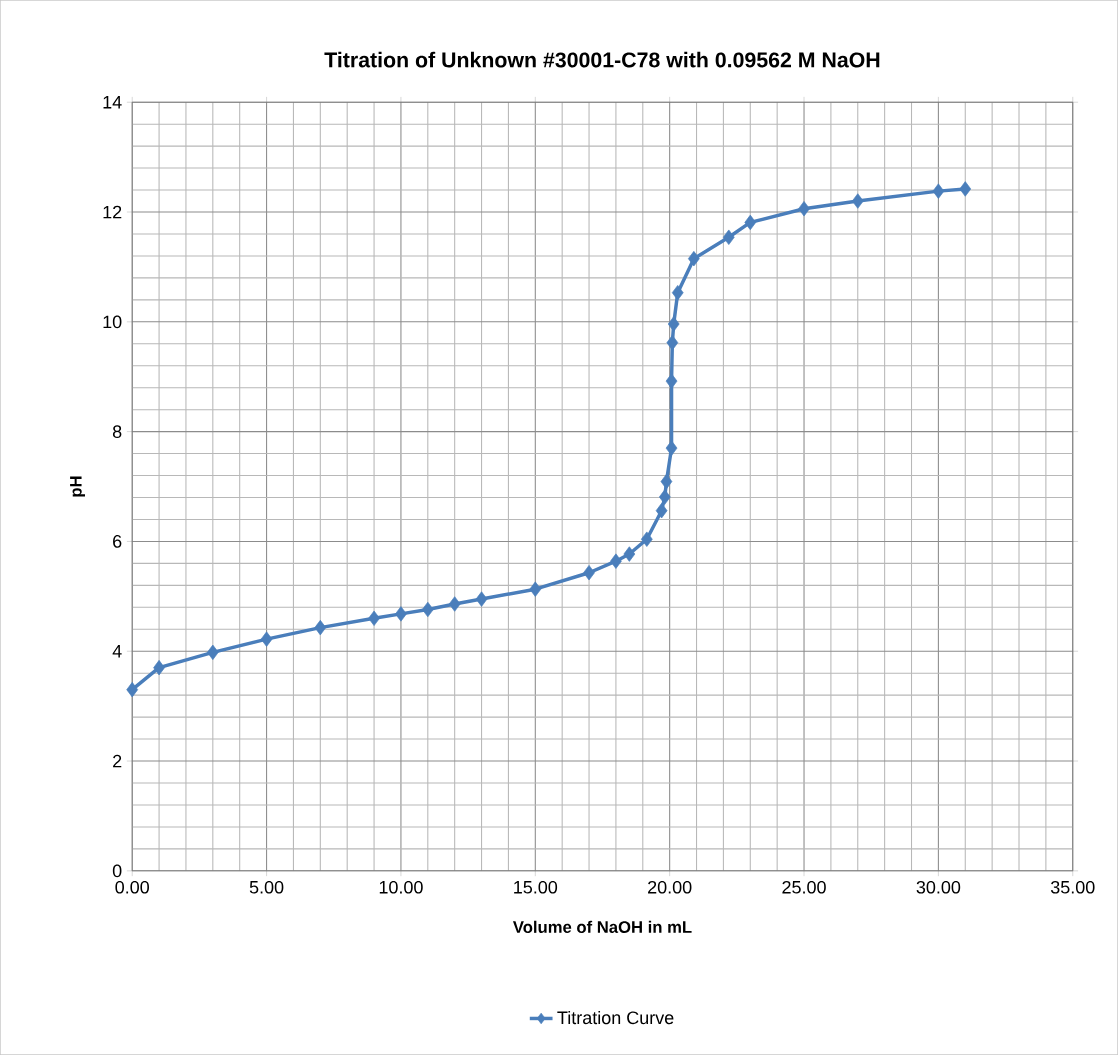 The width and height of the screenshot is (1118, 1055). Describe the element at coordinates (401, 887) in the screenshot. I see `x-tick-label: 10.00` at that location.